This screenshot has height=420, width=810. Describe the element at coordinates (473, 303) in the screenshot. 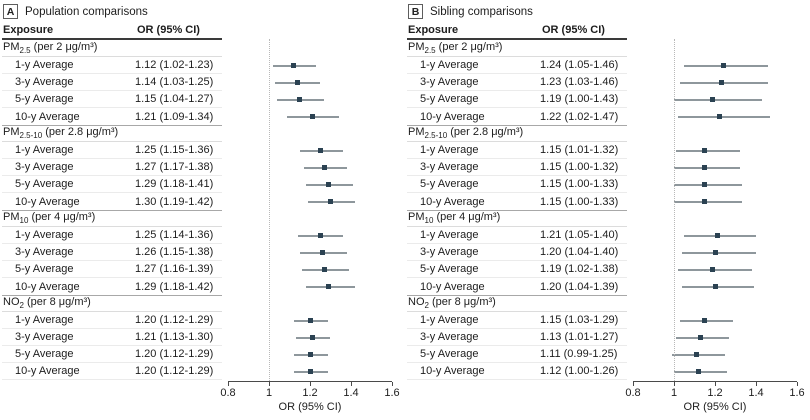

I see `group-label: NO2 (per 8 μg/m³)` at that location.